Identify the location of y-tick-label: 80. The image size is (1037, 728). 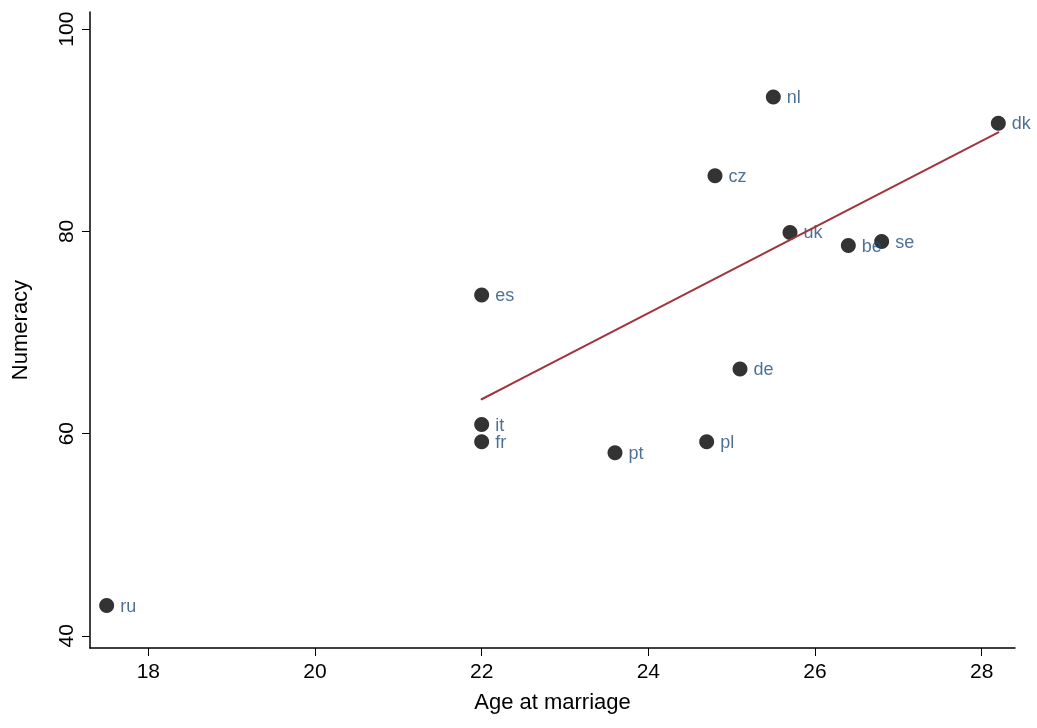
(65, 231).